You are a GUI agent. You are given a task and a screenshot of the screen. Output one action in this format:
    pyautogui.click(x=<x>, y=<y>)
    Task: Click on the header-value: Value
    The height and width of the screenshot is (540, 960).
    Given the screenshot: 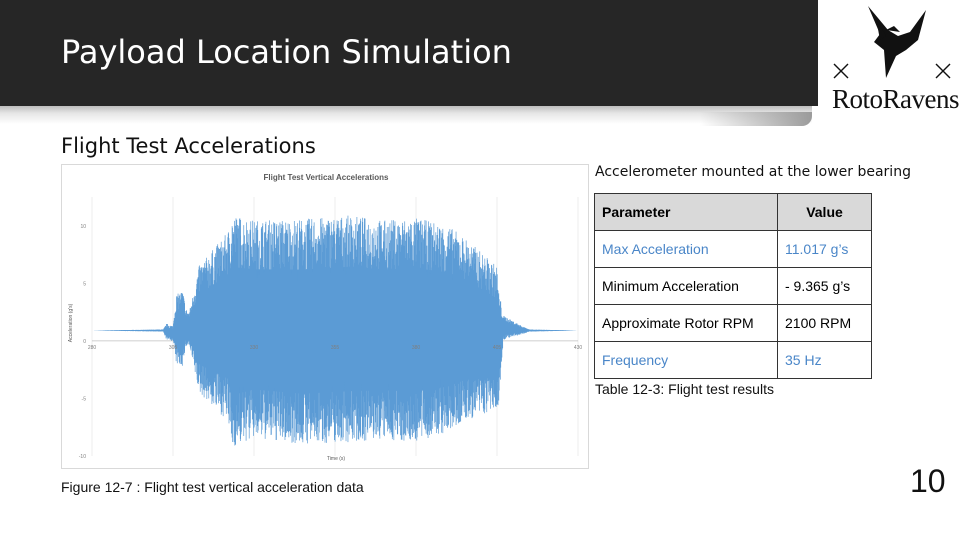 What is the action you would take?
    pyautogui.click(x=824, y=212)
    